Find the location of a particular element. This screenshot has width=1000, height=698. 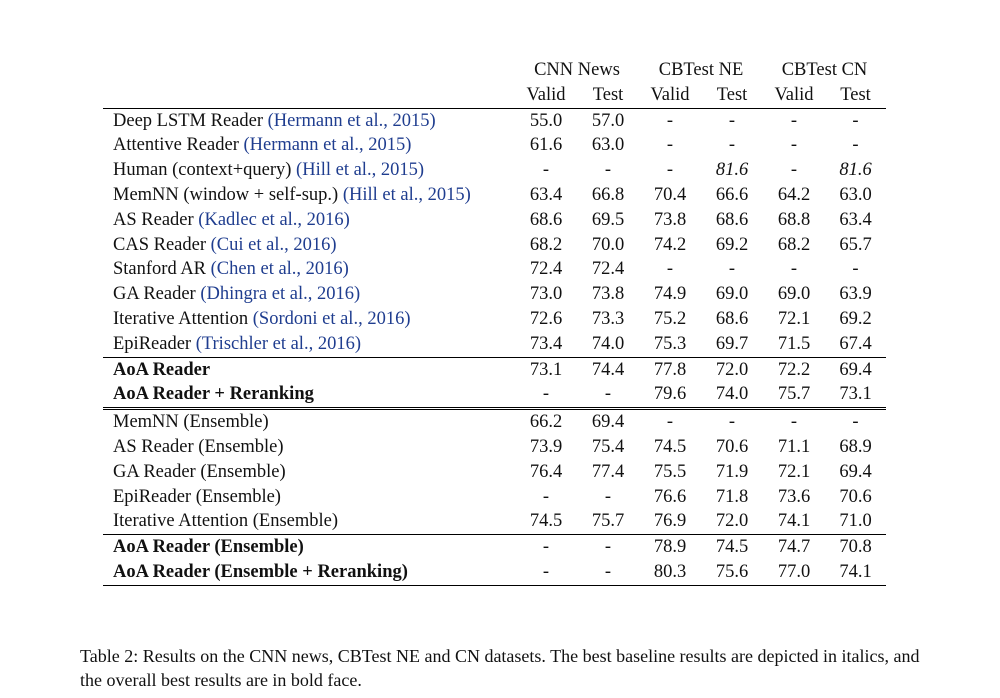

header-cn-test: Test is located at coordinates (855, 94).